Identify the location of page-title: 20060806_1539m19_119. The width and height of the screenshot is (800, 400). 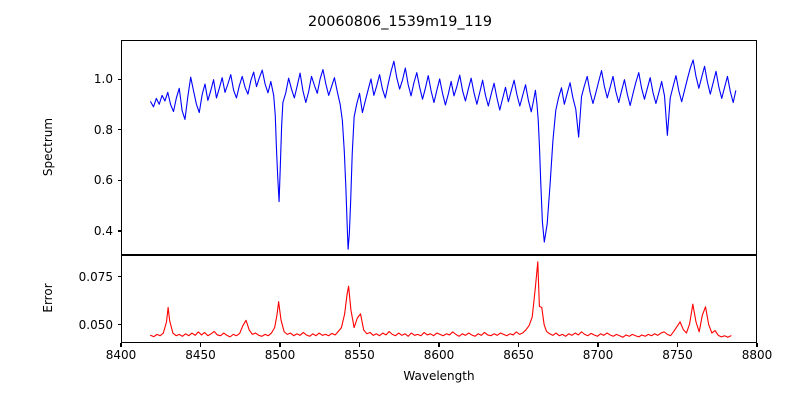
(400, 22).